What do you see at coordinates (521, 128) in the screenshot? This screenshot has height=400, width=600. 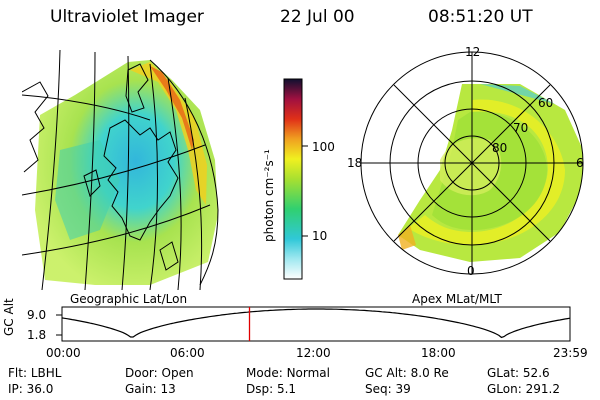 I see `lat-label-70: 70` at bounding box center [521, 128].